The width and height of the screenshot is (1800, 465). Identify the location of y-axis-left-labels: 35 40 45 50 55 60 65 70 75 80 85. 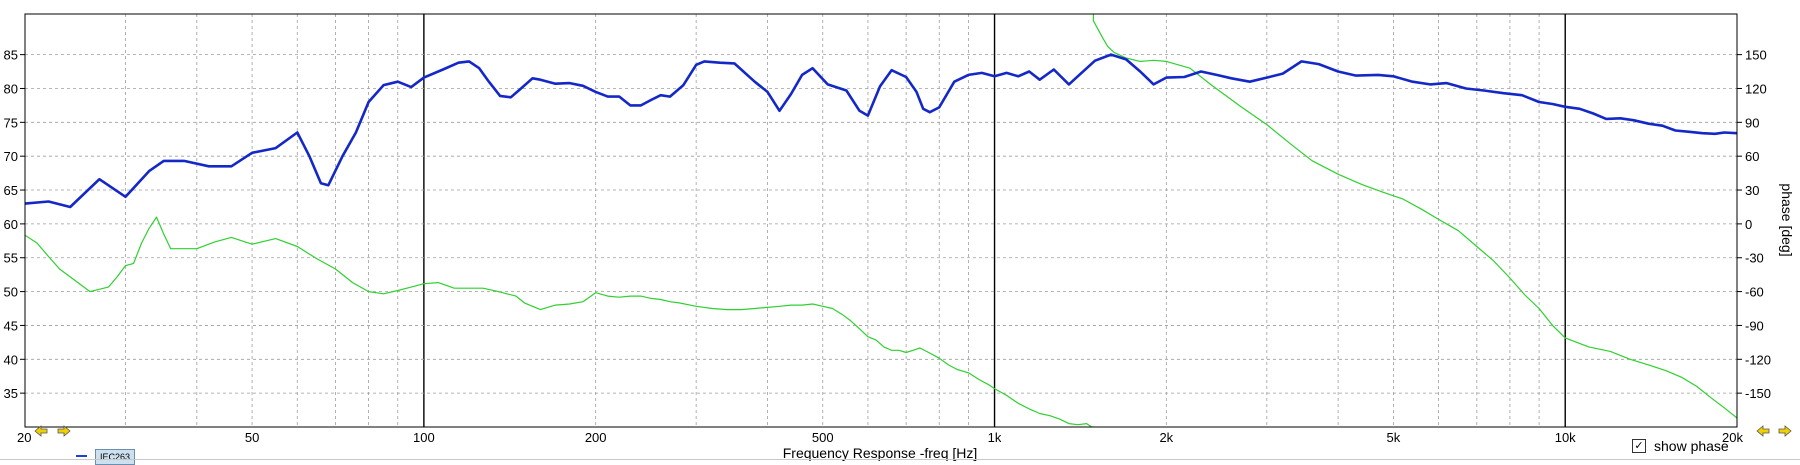
(14, 224).